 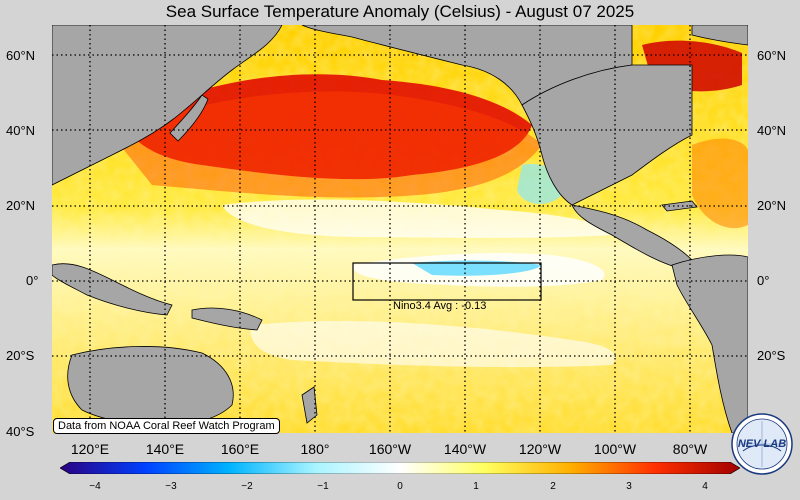 I want to click on lat-label-left: 20°N, so click(x=21, y=205).